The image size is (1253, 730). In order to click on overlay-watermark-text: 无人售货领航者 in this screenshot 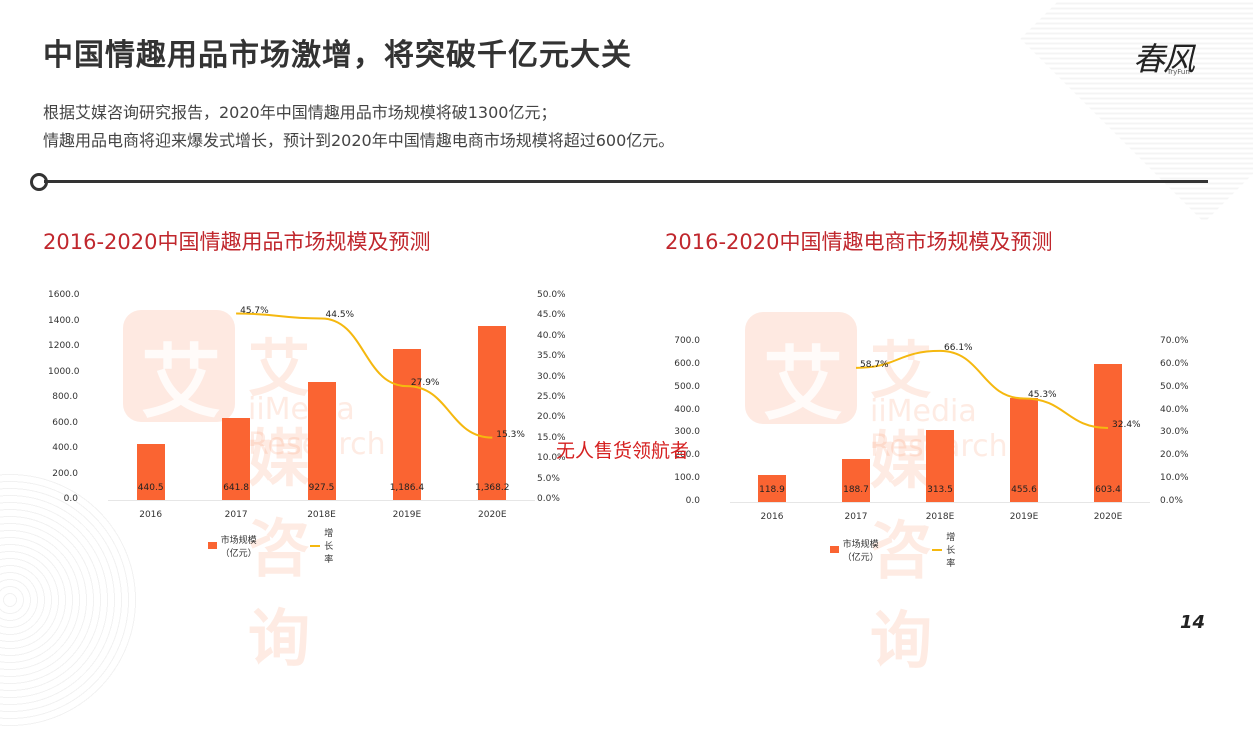, I will do `click(623, 451)`.